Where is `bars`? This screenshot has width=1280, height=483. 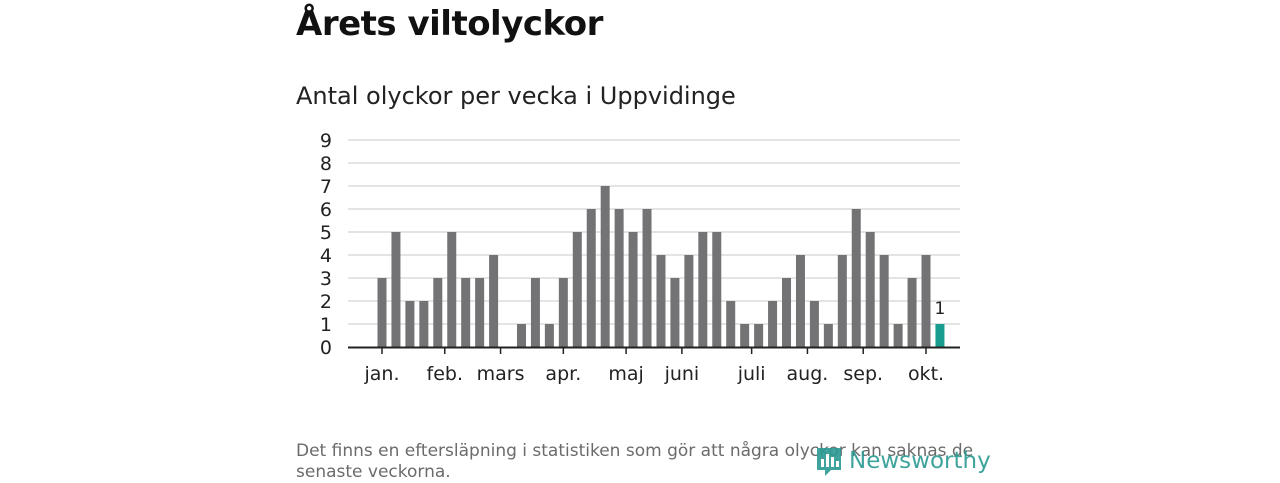
bars is located at coordinates (661, 266).